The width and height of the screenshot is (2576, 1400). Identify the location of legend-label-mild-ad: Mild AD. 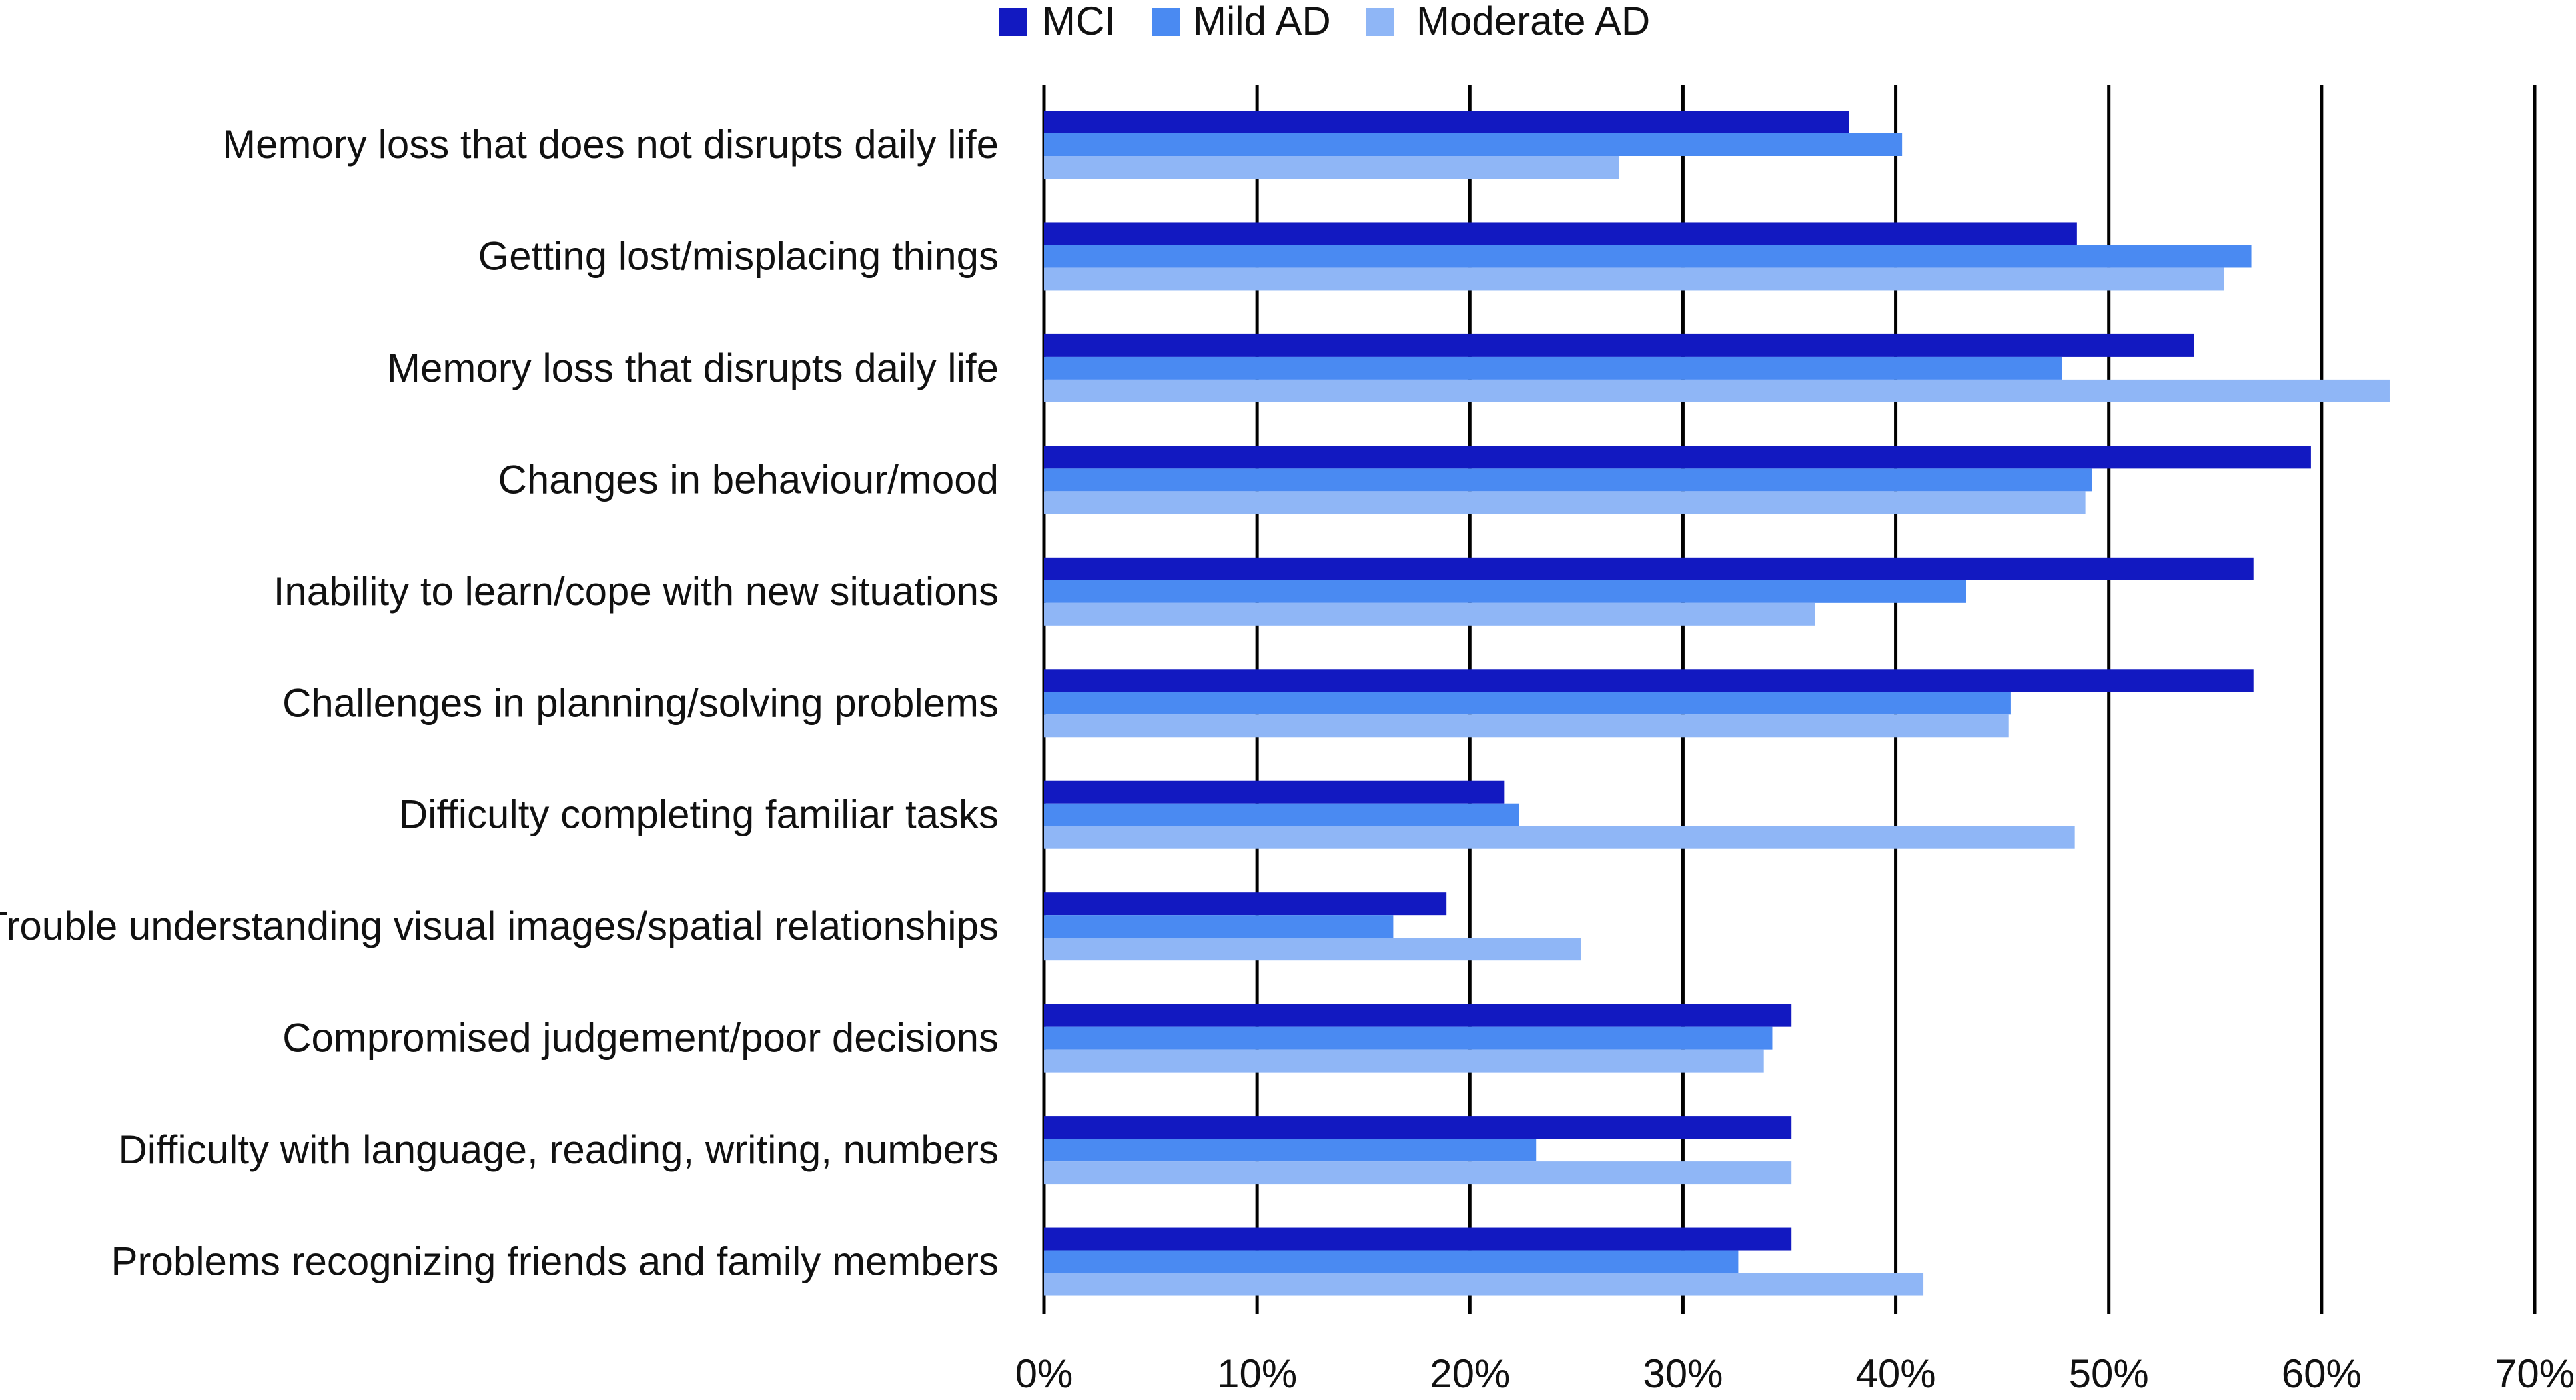
(1262, 21).